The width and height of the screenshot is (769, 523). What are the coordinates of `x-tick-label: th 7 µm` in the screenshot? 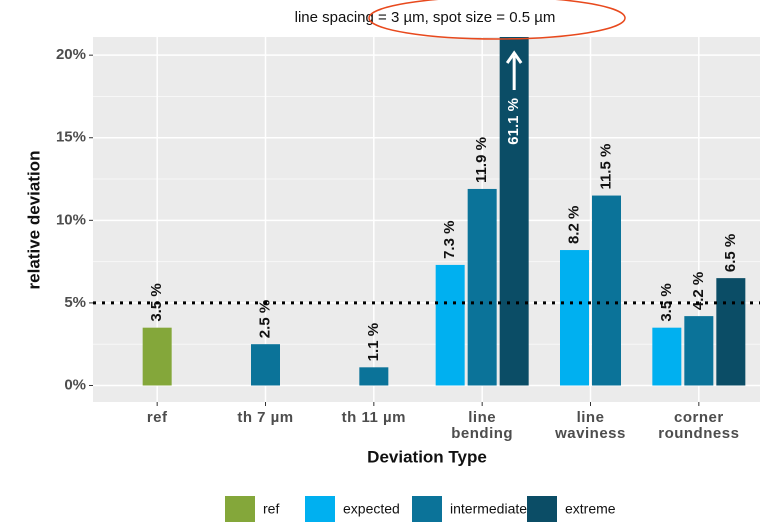 It's located at (265, 417).